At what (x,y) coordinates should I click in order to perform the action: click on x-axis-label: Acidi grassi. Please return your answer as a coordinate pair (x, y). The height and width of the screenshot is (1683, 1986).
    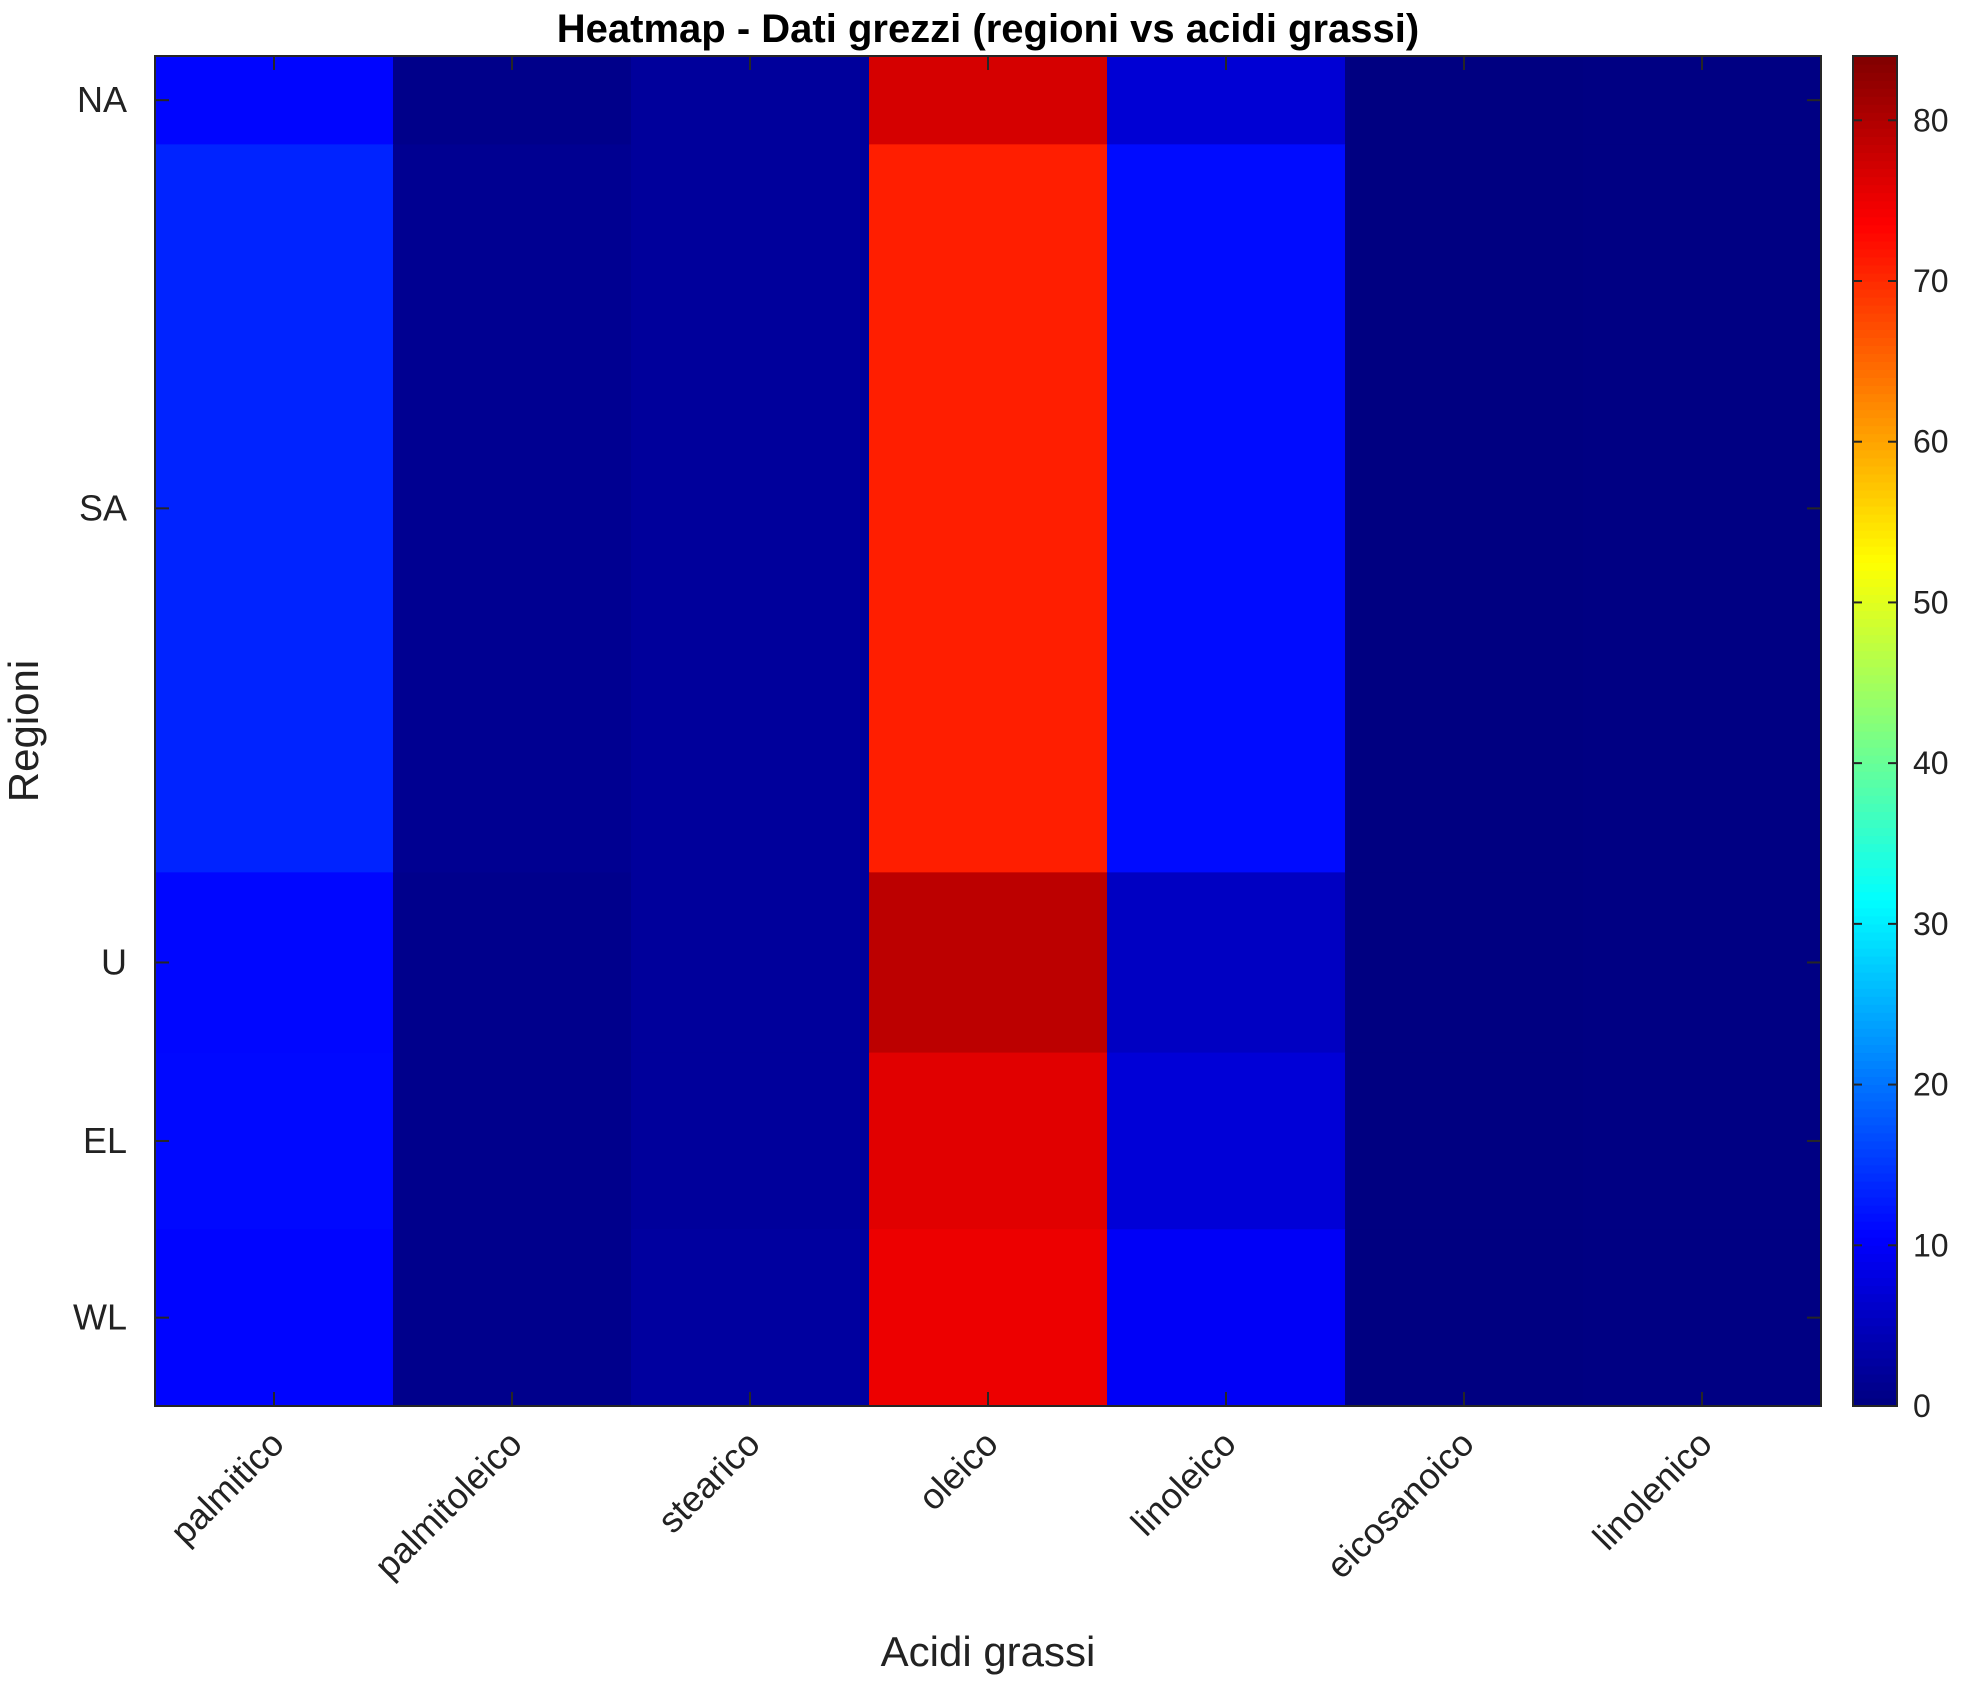
    Looking at the image, I should click on (988, 1651).